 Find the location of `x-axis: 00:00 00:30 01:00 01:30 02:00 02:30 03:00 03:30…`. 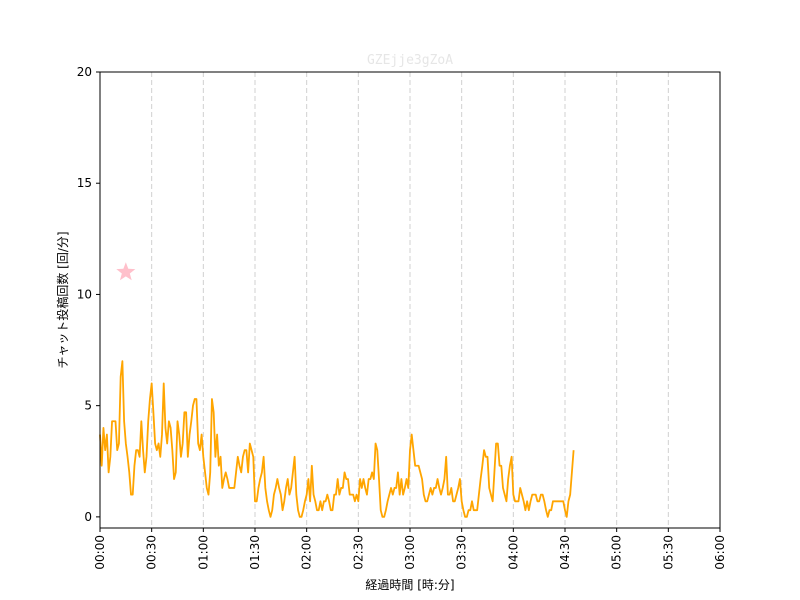

x-axis: 00:00 00:30 01:00 01:30 02:00 02:30 03:00 03:30… is located at coordinates (410, 549).